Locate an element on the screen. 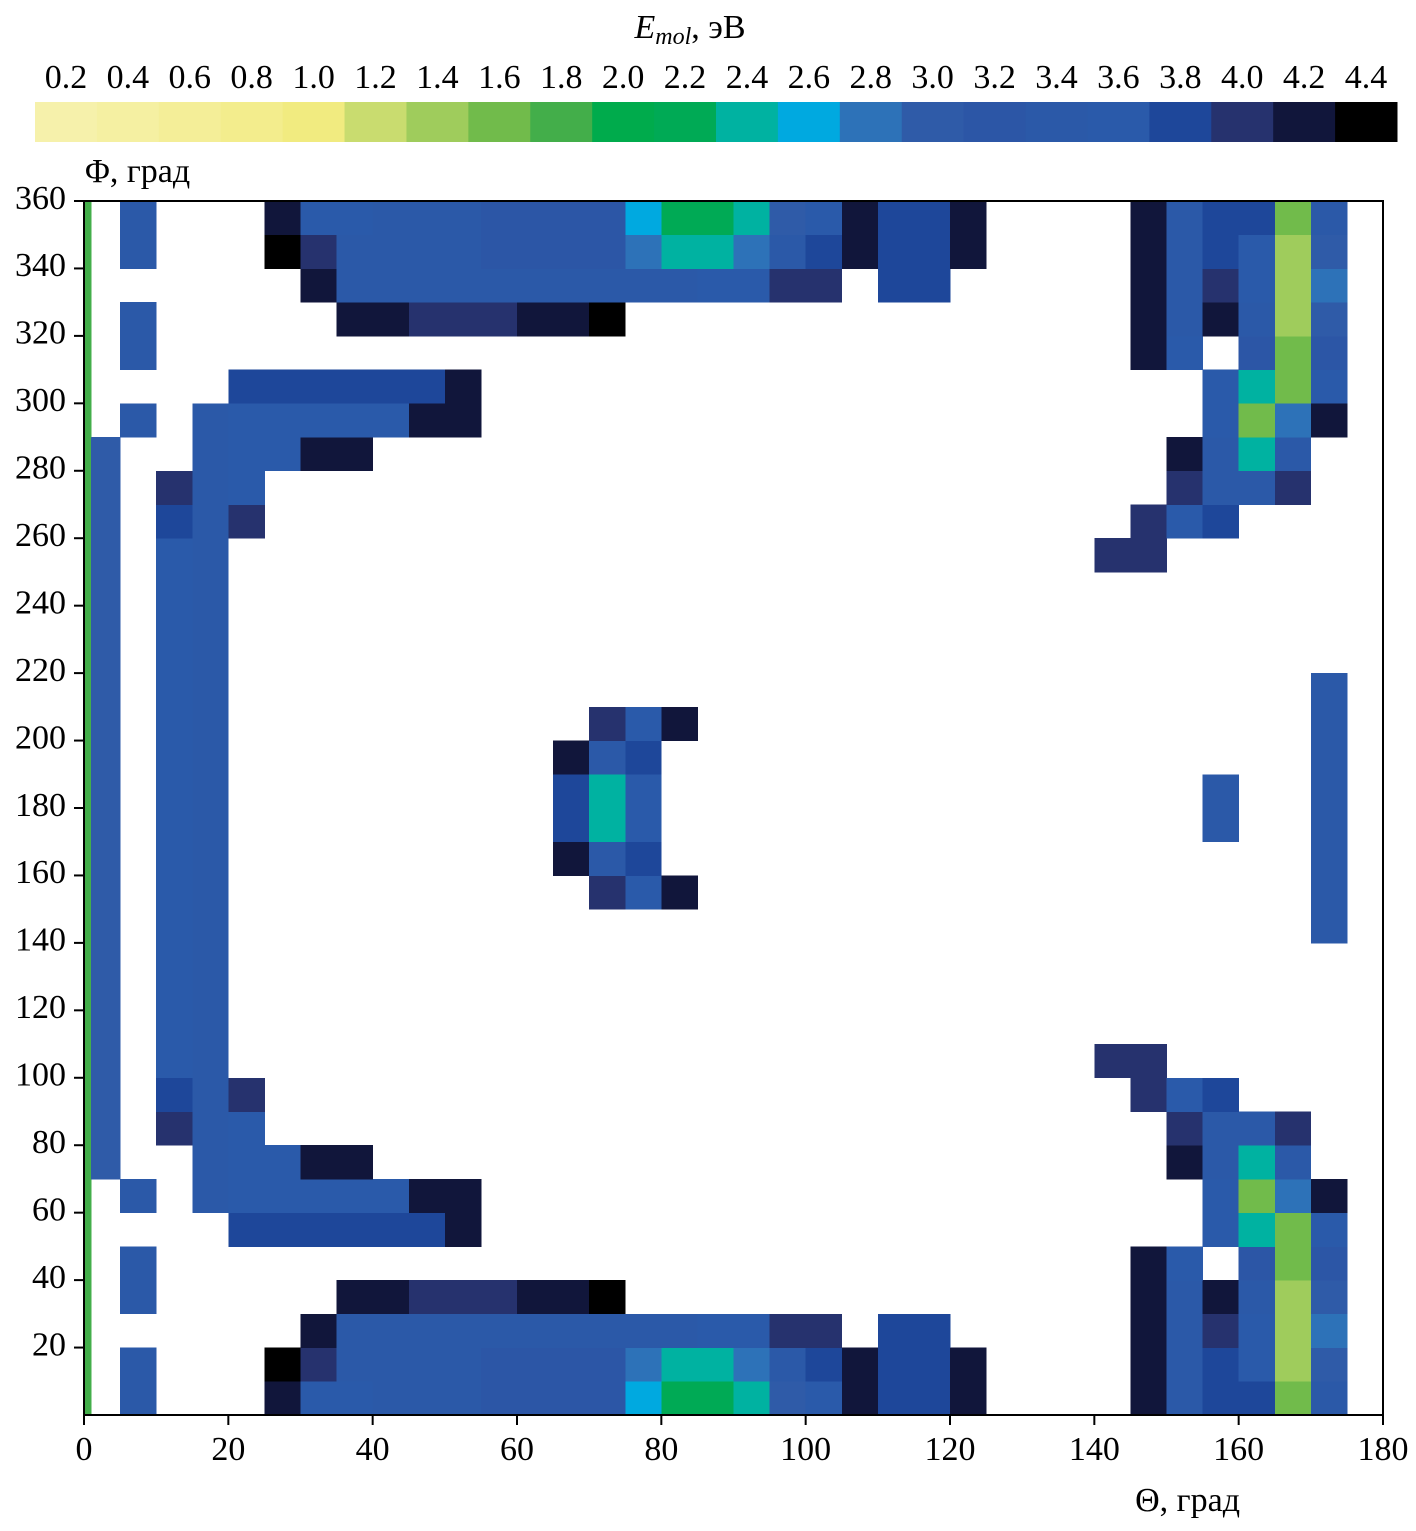  colorbar-title: Emol, эВ is located at coordinates (689, 29).